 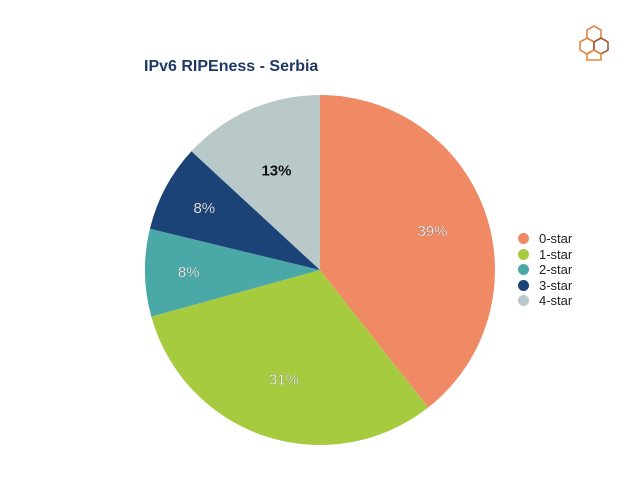 What do you see at coordinates (231, 66) in the screenshot?
I see `chart-title: IPv6 RIPEness - Serbia` at bounding box center [231, 66].